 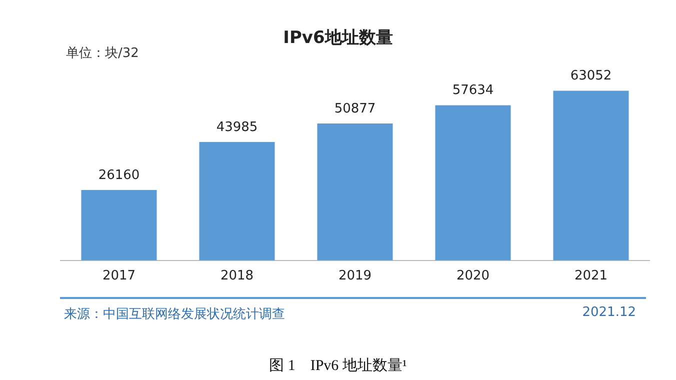 I want to click on caption: 图 1 IPv6 地址数量¹, so click(x=338, y=365).